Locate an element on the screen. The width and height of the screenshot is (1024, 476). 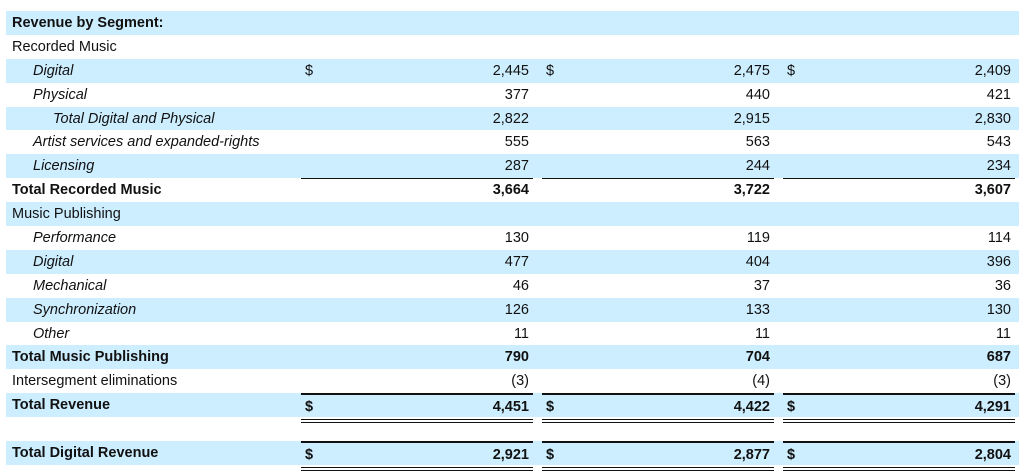
value-cell: $2,921 is located at coordinates (417, 456).